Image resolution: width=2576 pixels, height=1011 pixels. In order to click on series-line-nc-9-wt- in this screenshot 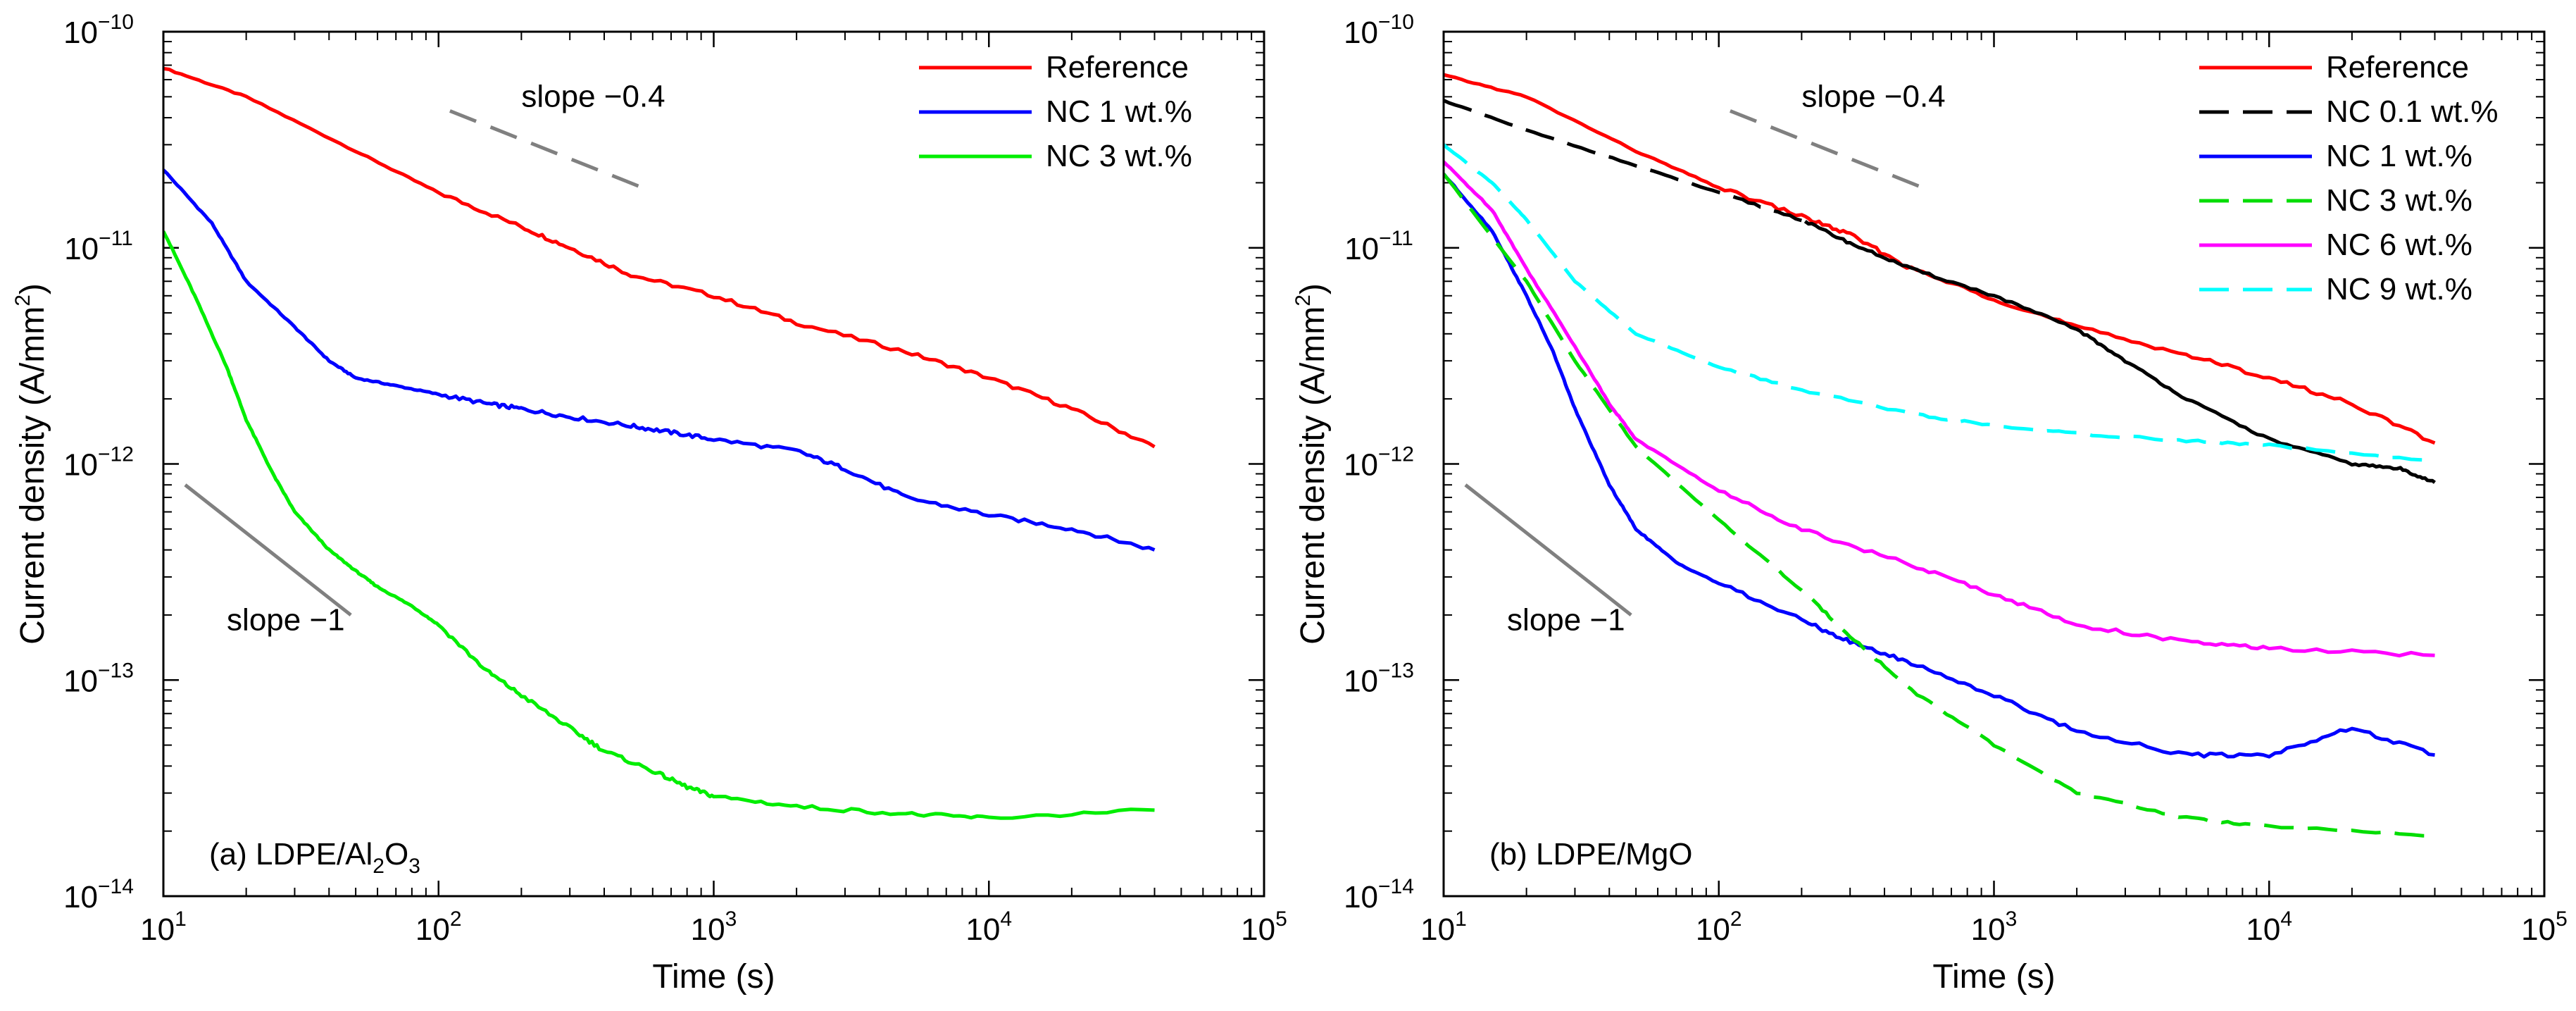, I will do `click(1939, 303)`.